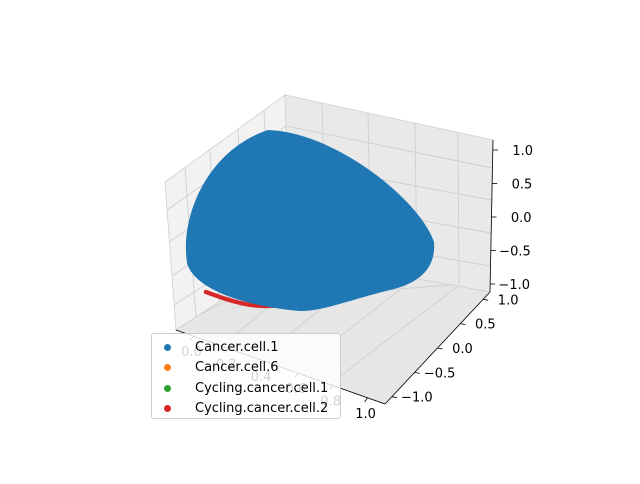  What do you see at coordinates (365, 414) in the screenshot?
I see `x-tick-label: 1.0` at bounding box center [365, 414].